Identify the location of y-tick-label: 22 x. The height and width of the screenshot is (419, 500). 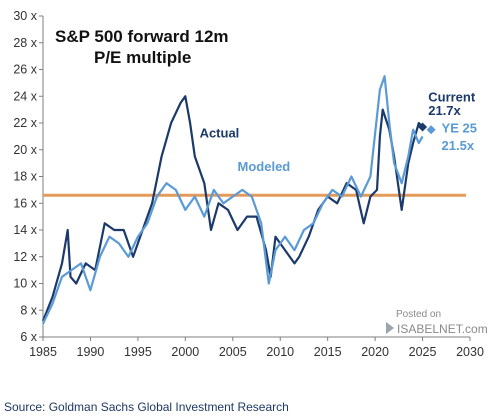
(25, 123).